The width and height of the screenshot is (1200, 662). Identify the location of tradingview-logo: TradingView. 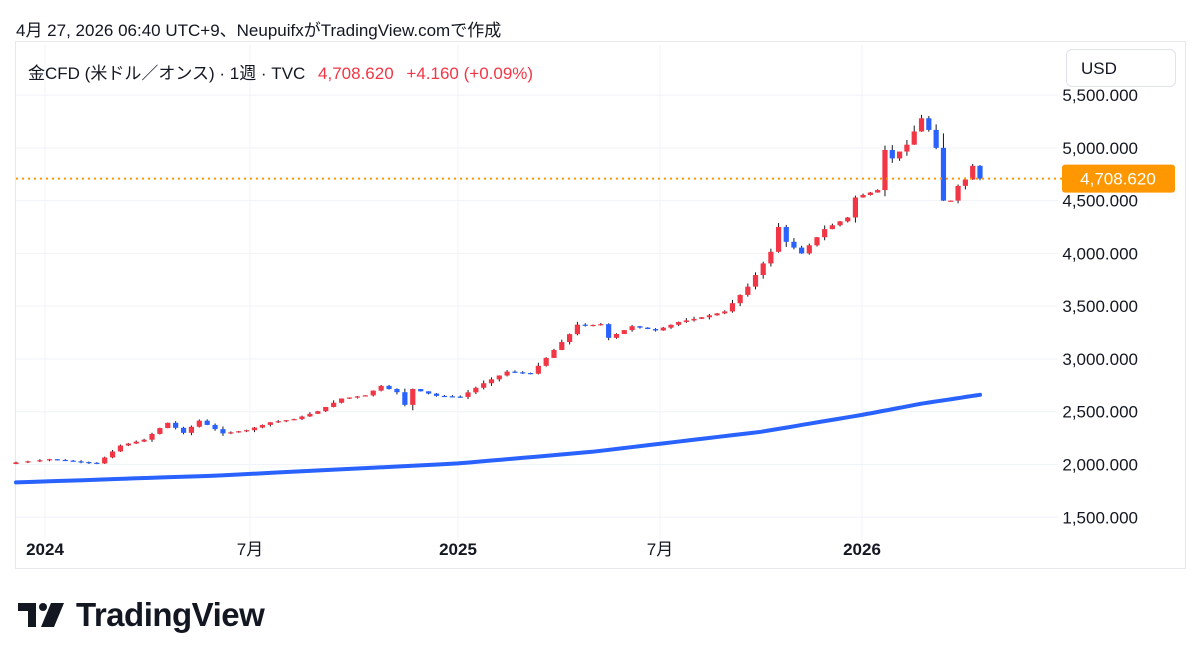
(141, 615).